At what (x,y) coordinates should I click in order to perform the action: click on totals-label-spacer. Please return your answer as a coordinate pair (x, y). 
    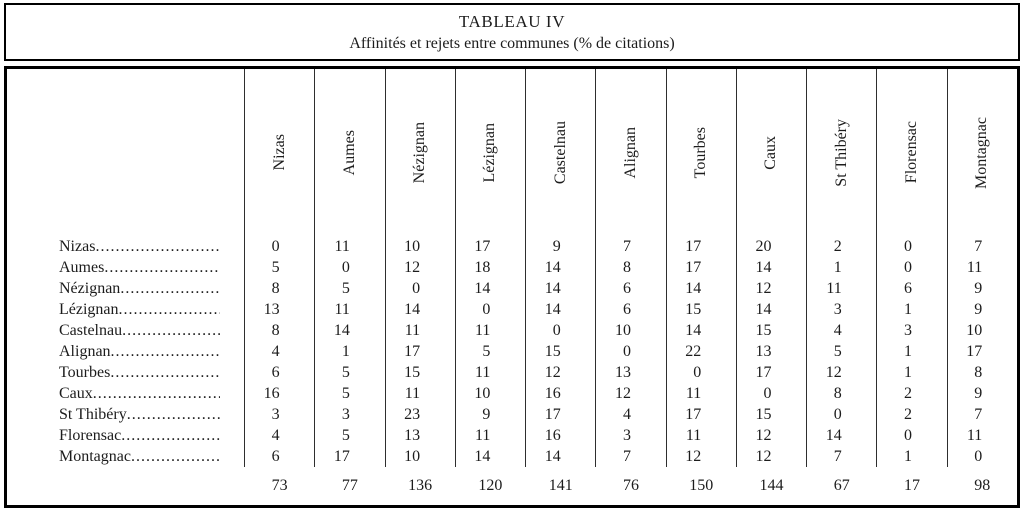
    Looking at the image, I should click on (125, 486).